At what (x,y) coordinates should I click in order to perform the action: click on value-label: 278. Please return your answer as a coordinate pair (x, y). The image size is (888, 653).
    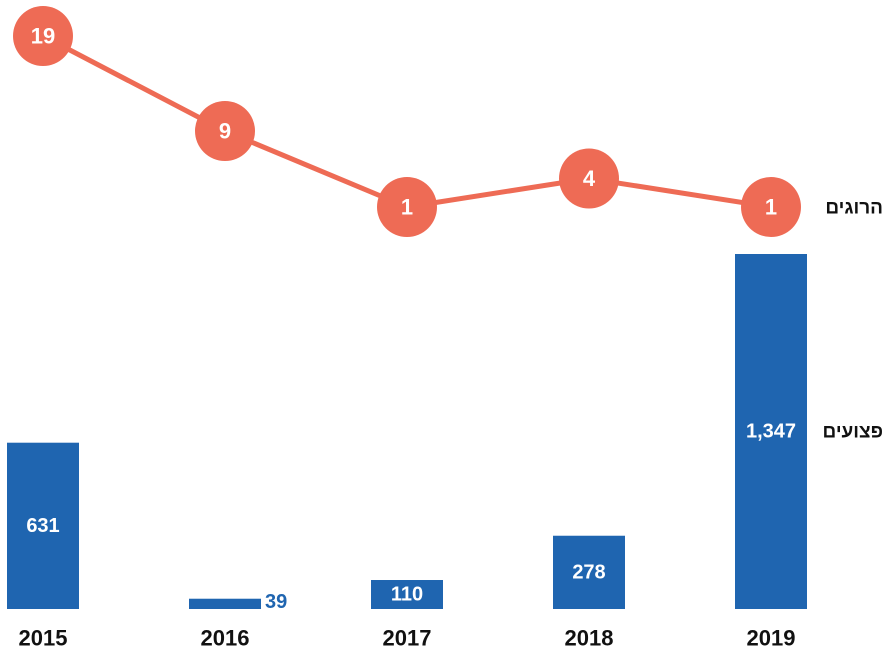
    Looking at the image, I should click on (588, 572).